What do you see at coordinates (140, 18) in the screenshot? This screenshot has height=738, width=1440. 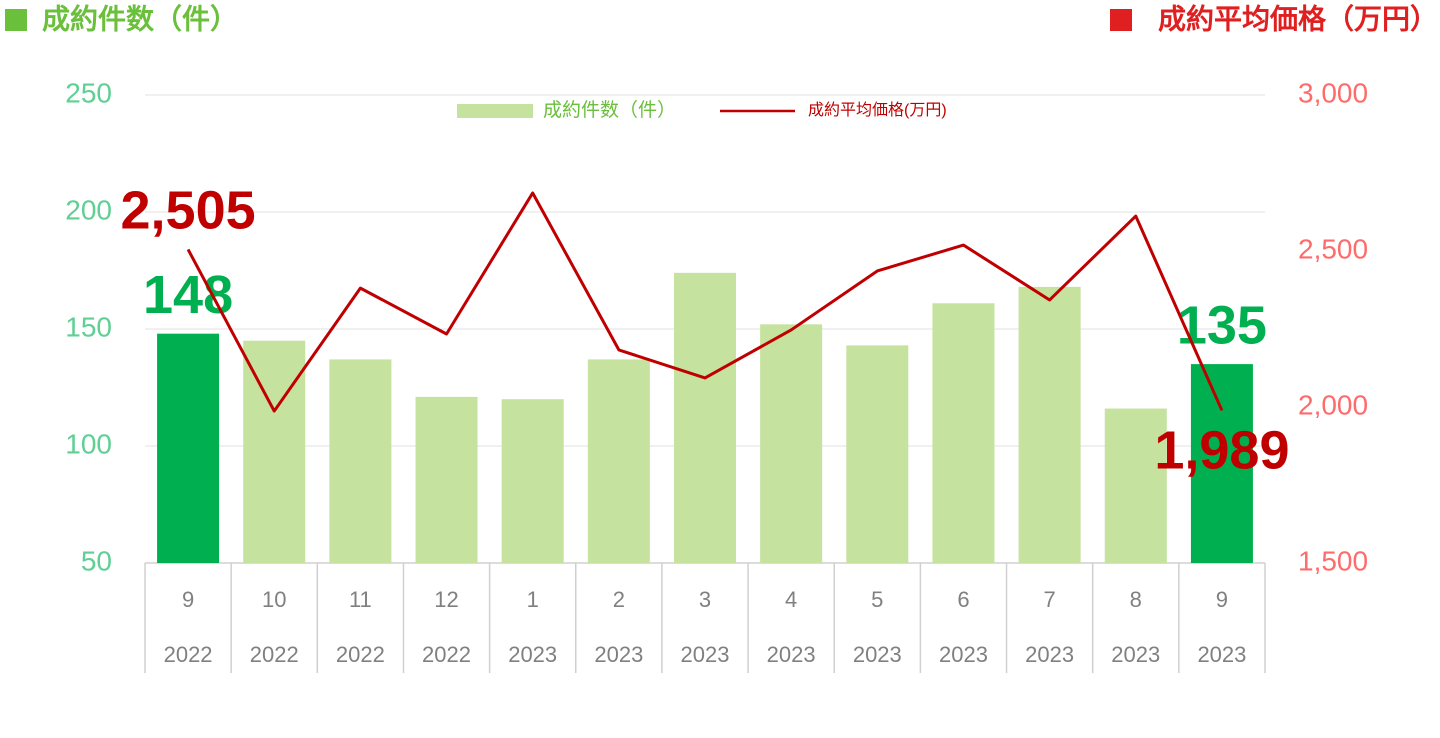 I see `left-axis-title: 成約件数（件）` at bounding box center [140, 18].